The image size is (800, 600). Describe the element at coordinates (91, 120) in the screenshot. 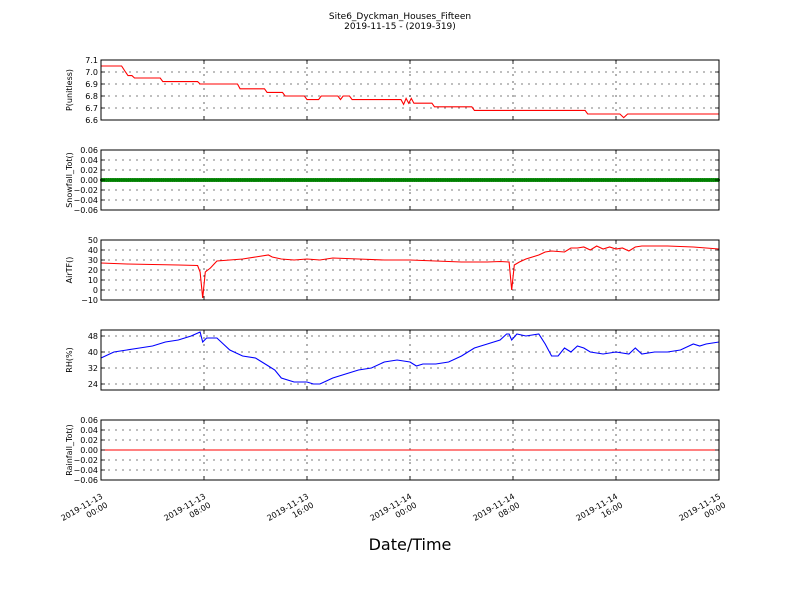

I see `y-tick-label: 6.6` at that location.